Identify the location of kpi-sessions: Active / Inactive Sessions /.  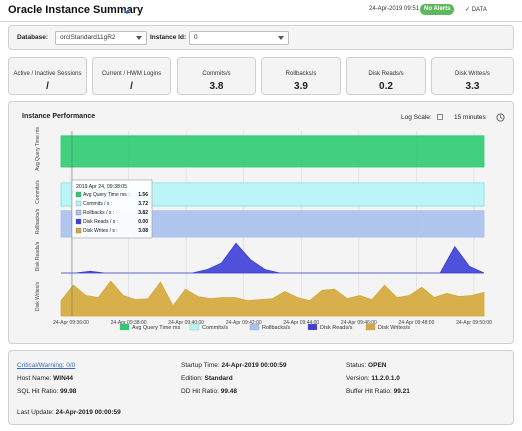
(47, 76).